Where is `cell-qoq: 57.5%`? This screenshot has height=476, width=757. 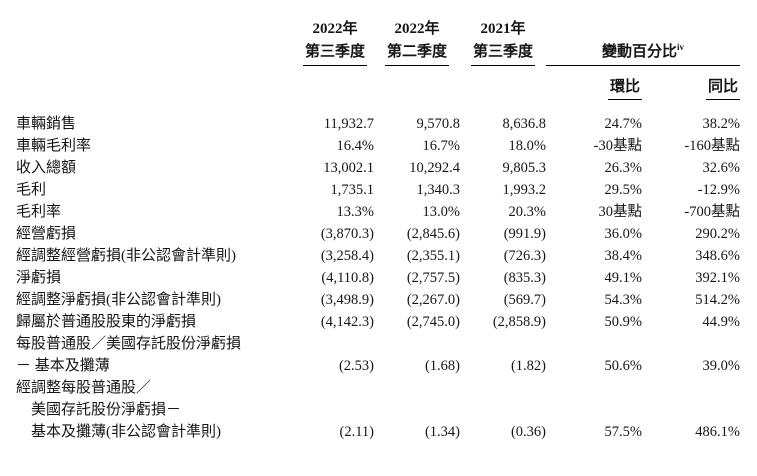 cell-qoq: 57.5% is located at coordinates (623, 432).